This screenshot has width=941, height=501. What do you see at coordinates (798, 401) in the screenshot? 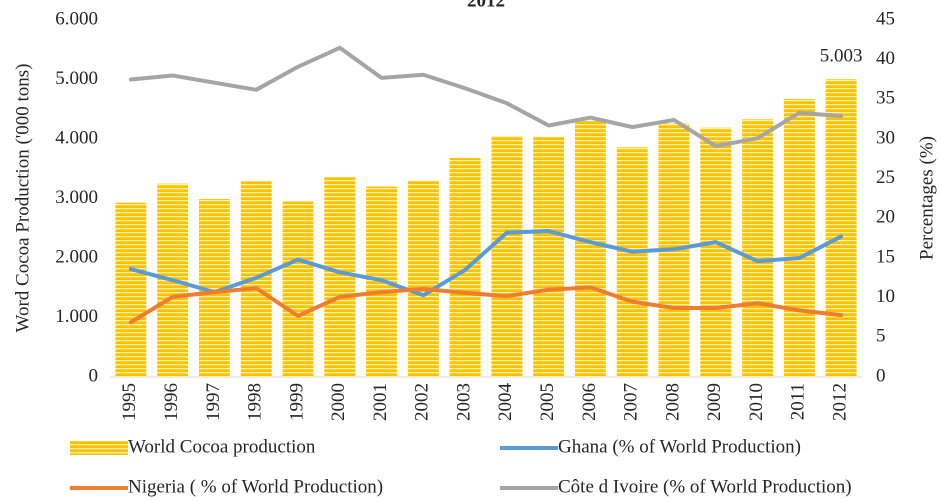
I see `x-tick-label: 2011` at bounding box center [798, 401].